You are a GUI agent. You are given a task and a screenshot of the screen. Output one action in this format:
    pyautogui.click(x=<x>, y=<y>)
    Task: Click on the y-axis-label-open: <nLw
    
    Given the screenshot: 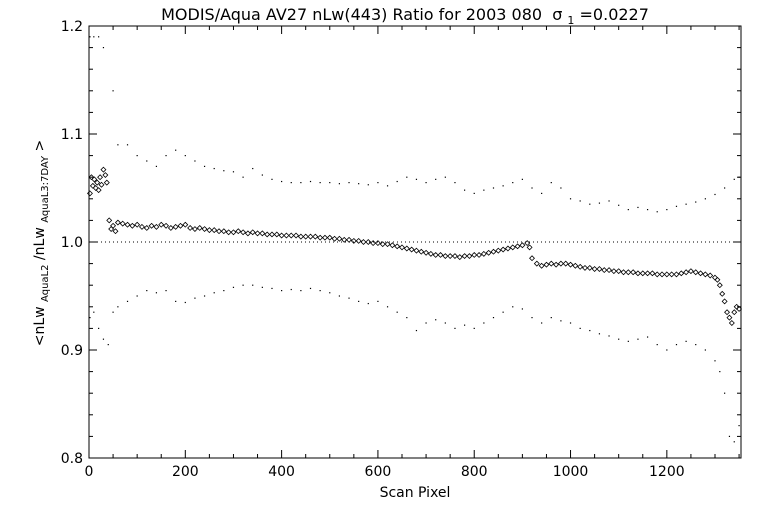 What is the action you would take?
    pyautogui.click(x=40, y=326)
    